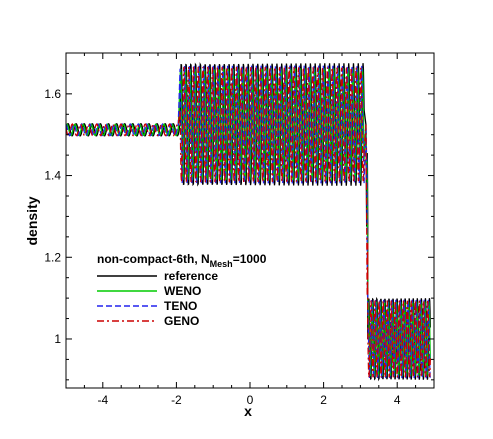 The height and width of the screenshot is (439, 493). Describe the element at coordinates (176, 400) in the screenshot. I see `x-tick-label: -2` at that location.